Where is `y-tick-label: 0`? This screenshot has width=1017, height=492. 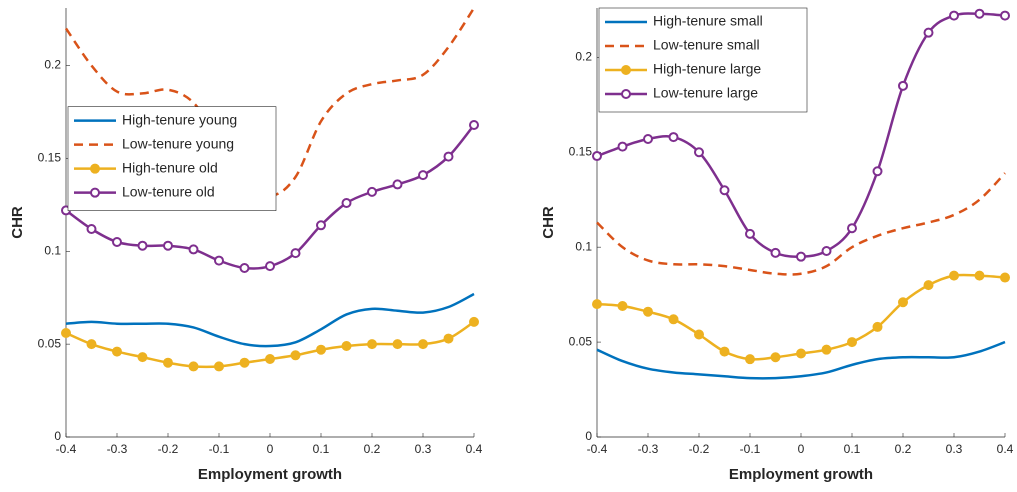
y-tick-label: 0 is located at coordinates (588, 436).